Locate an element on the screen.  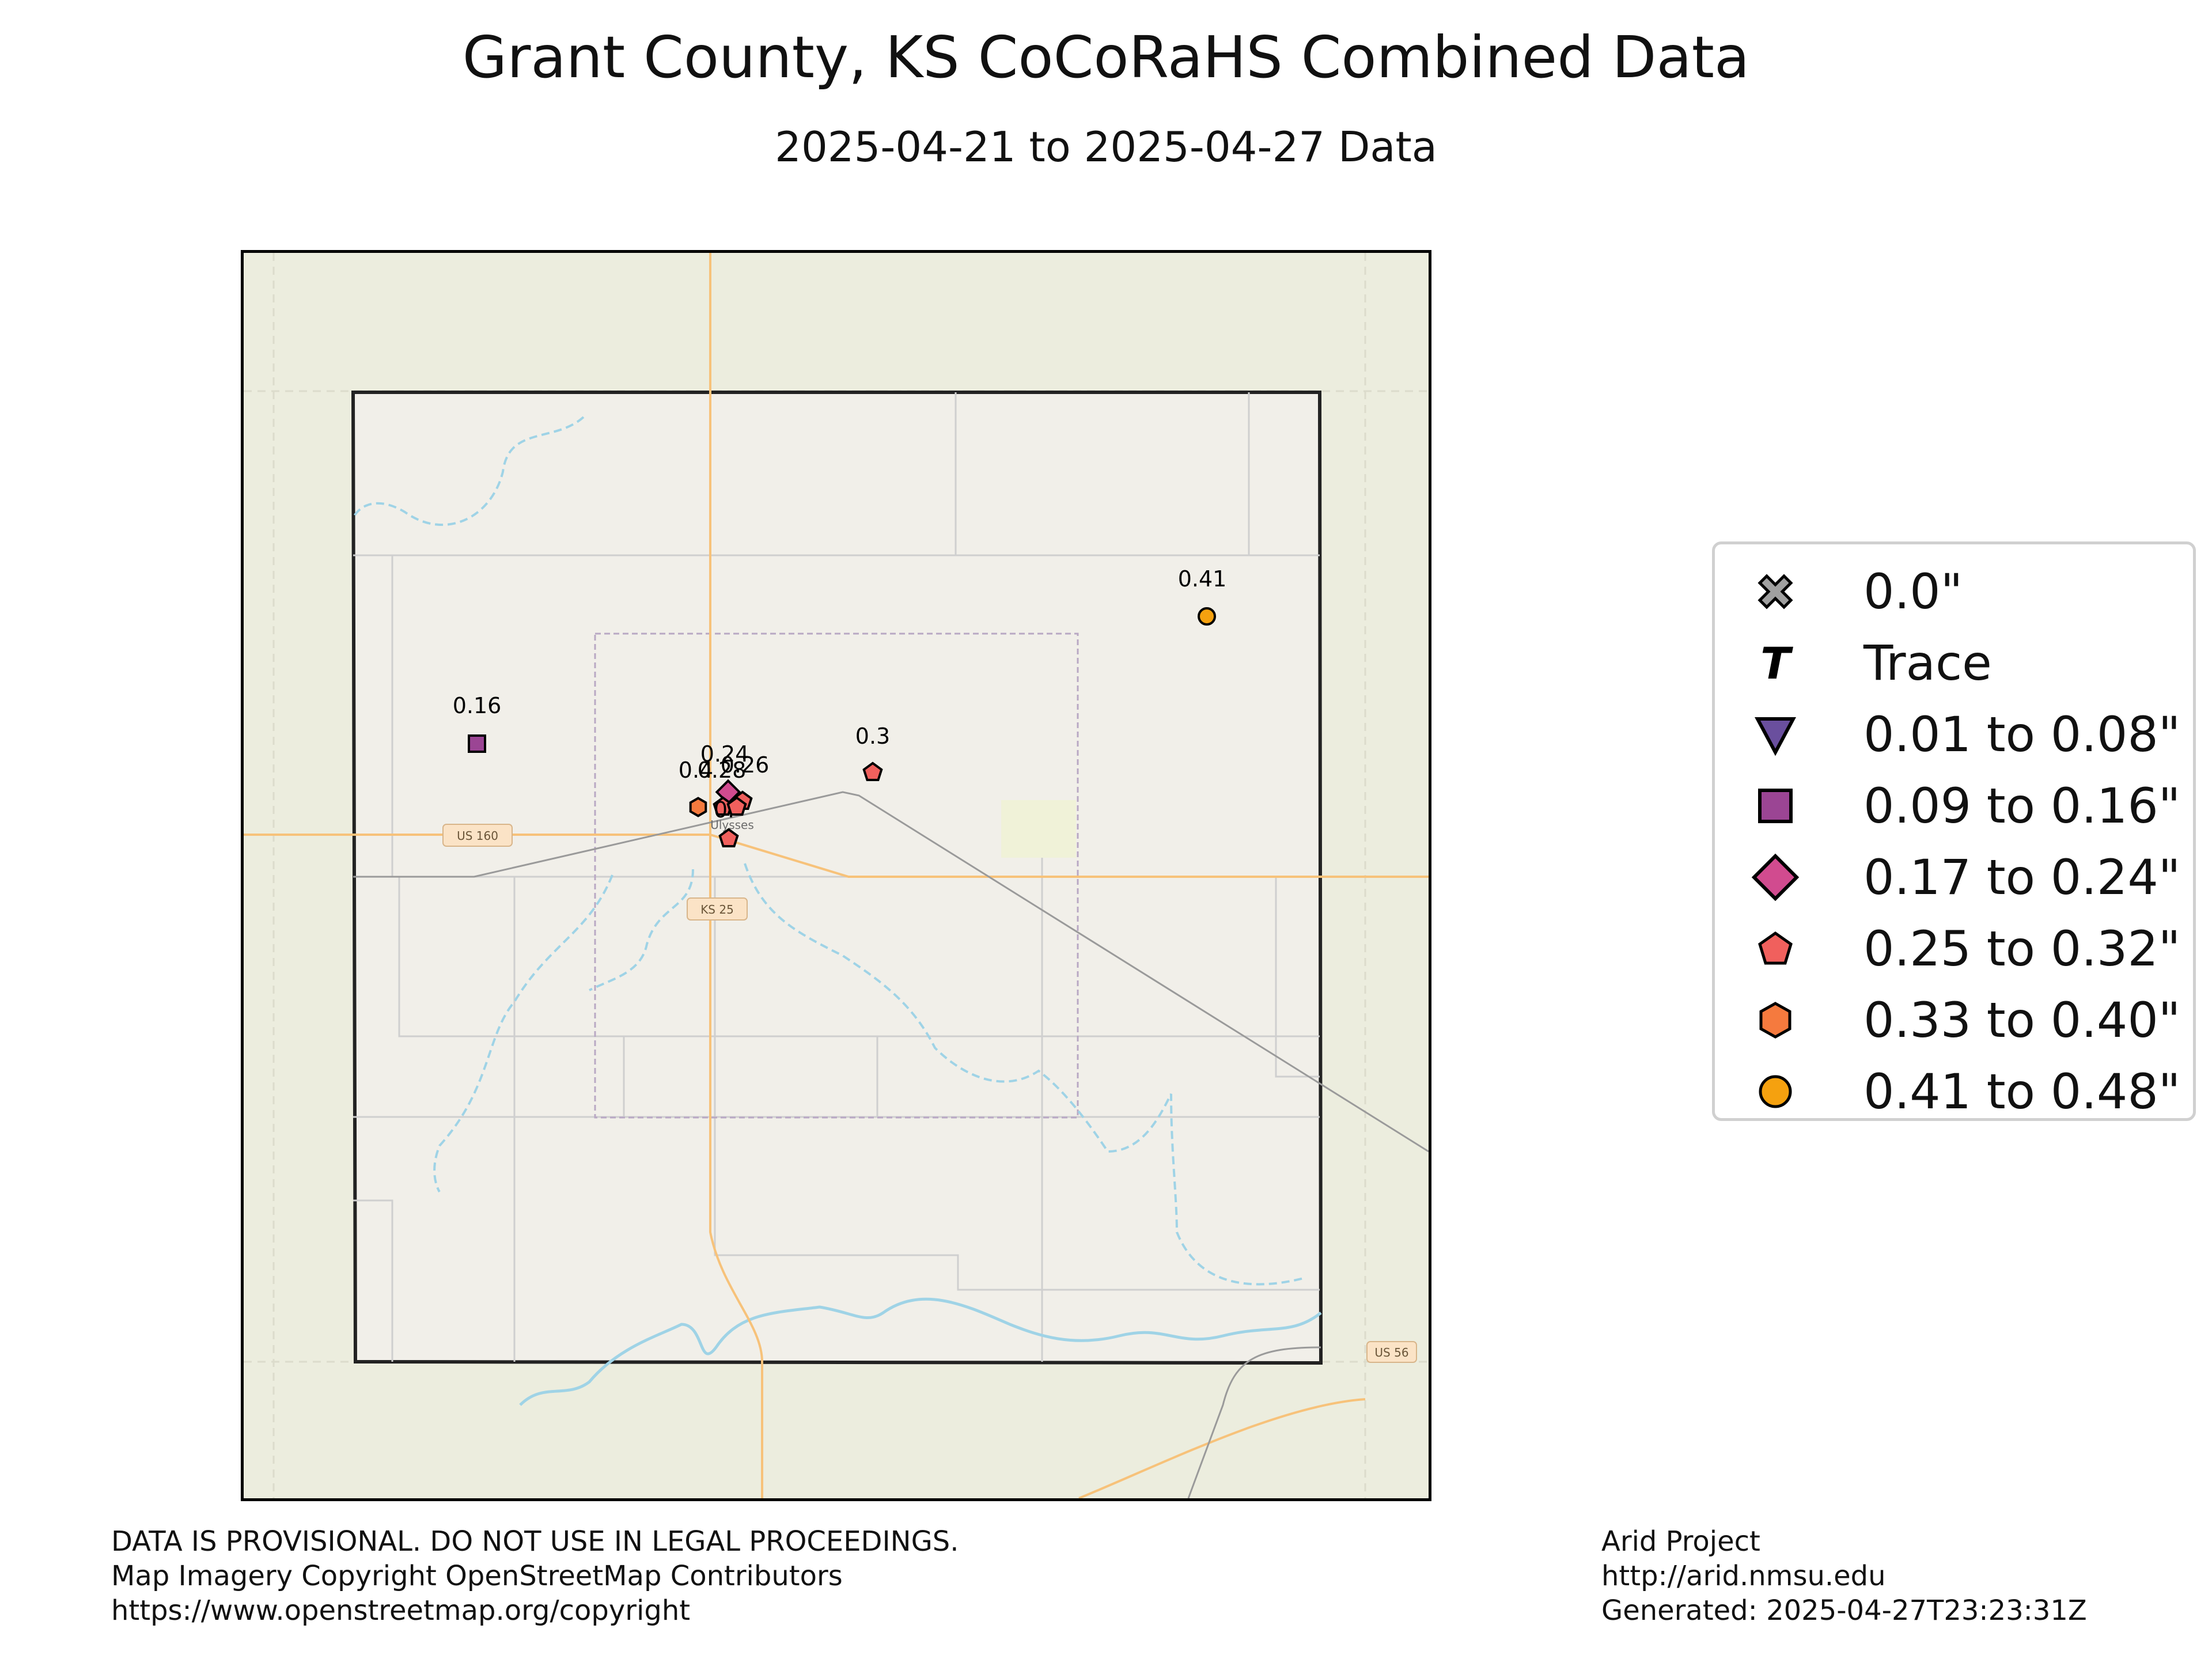
legend-label: 0.0" is located at coordinates (1913, 591).